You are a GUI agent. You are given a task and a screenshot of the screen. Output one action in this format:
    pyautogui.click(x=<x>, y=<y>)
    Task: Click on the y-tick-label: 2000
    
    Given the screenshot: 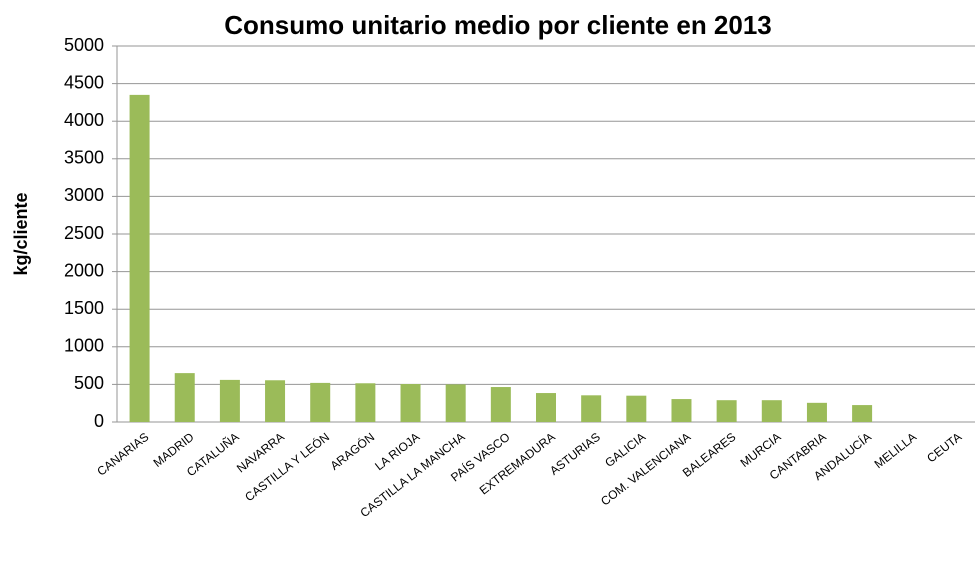 What is the action you would take?
    pyautogui.click(x=84, y=270)
    